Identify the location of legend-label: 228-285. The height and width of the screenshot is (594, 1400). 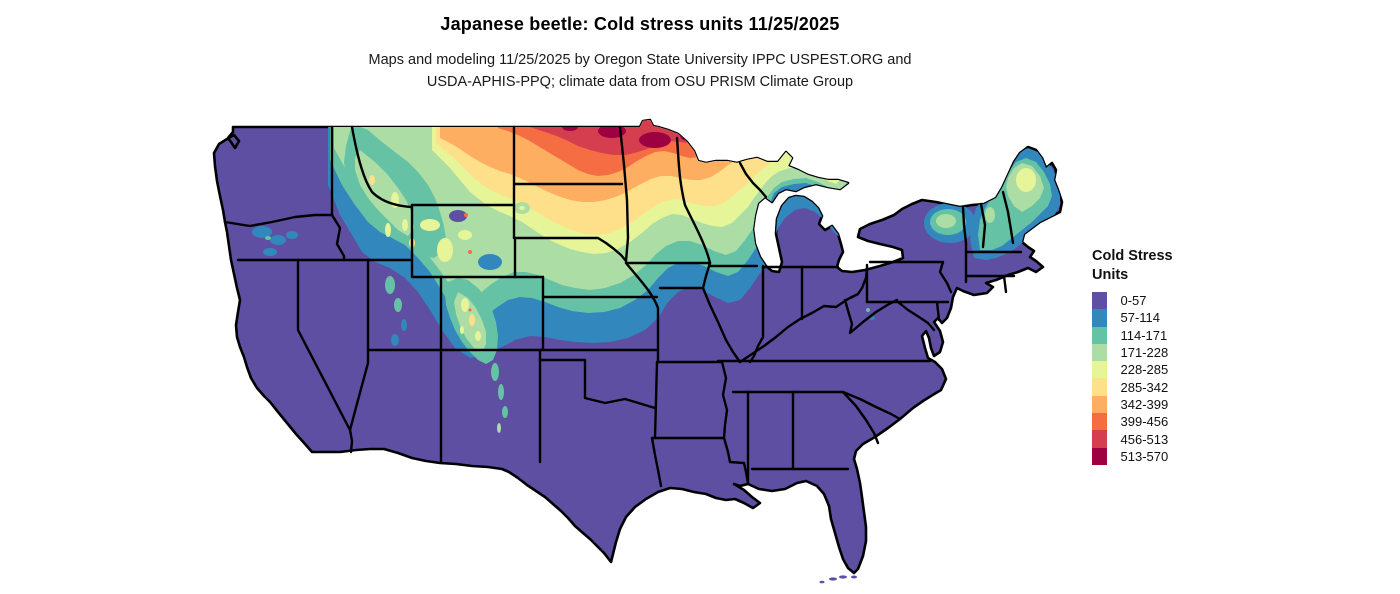
(1144, 370).